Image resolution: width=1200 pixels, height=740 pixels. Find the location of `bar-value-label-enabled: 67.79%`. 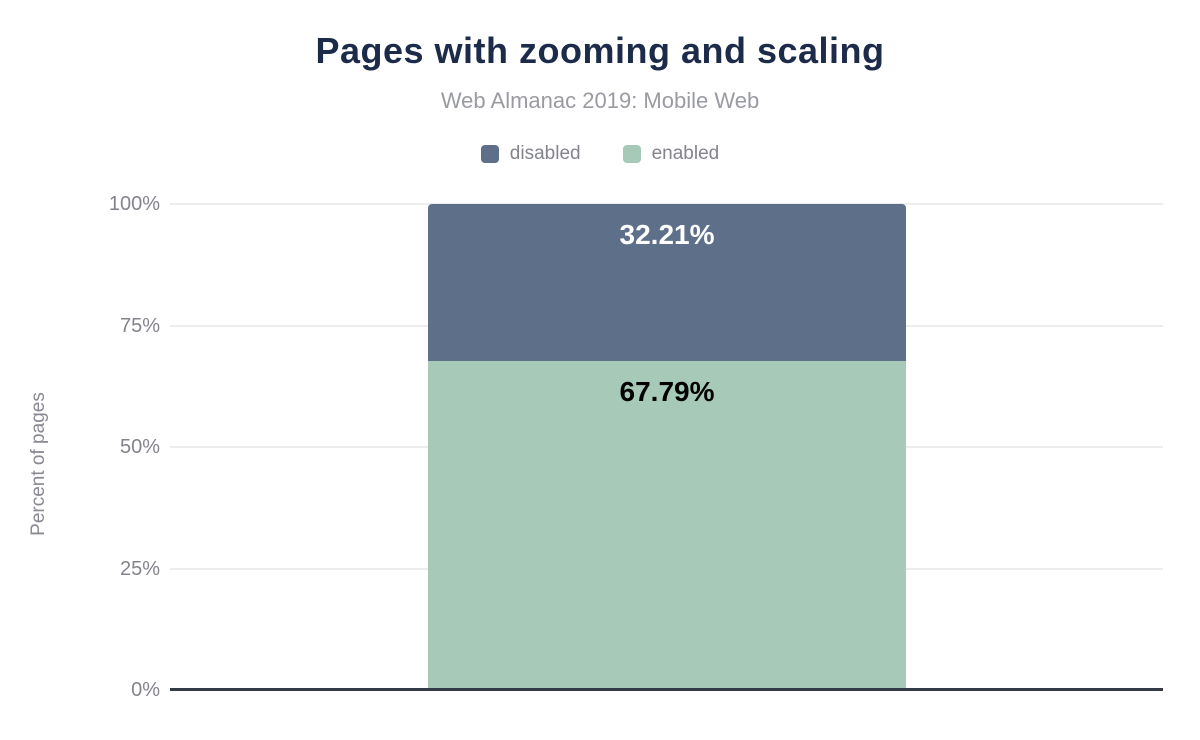

bar-value-label-enabled: 67.79% is located at coordinates (667, 391).